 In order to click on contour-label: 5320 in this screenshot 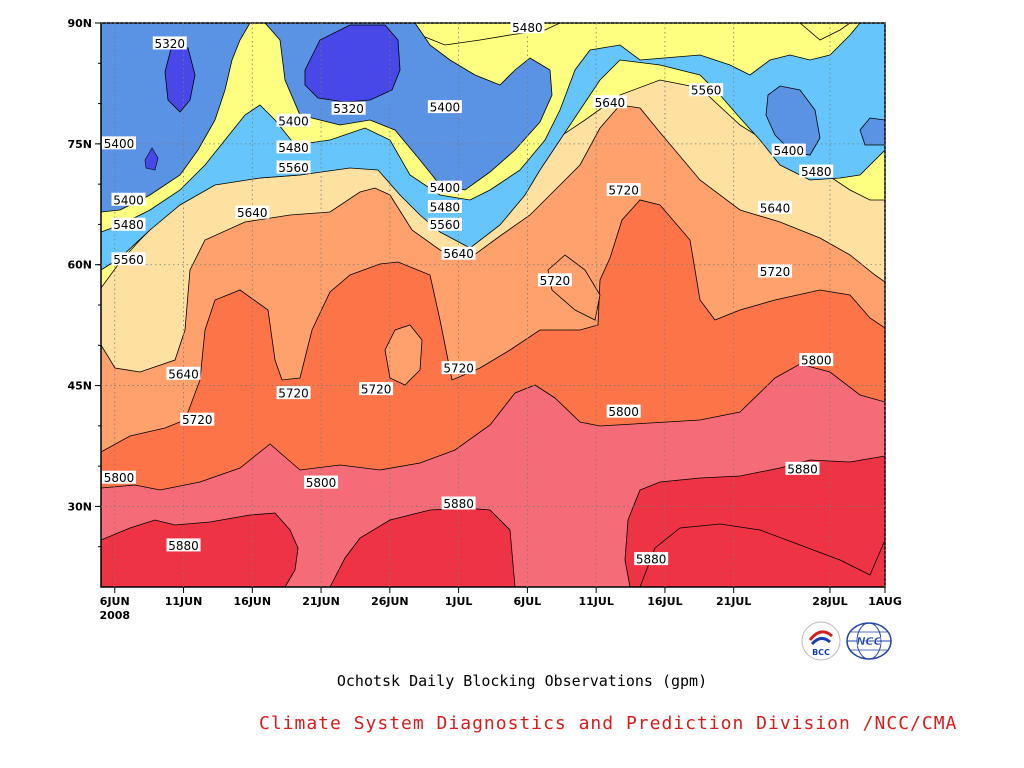, I will do `click(348, 108)`.